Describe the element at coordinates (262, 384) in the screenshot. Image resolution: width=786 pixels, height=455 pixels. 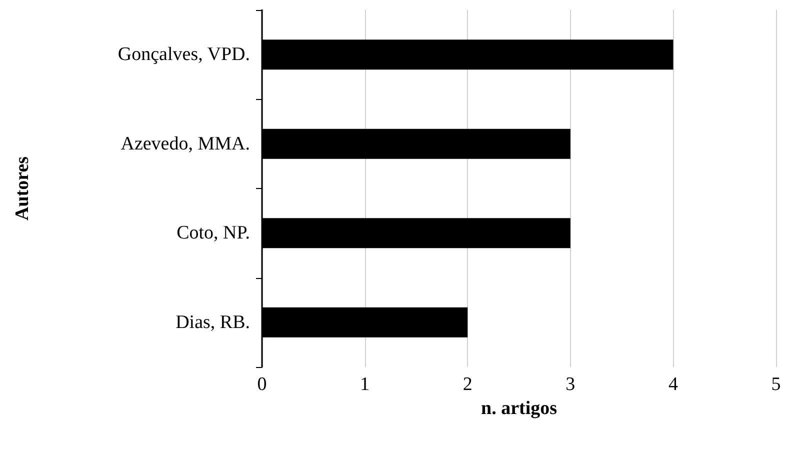
I see `x-tick-label: 0` at that location.